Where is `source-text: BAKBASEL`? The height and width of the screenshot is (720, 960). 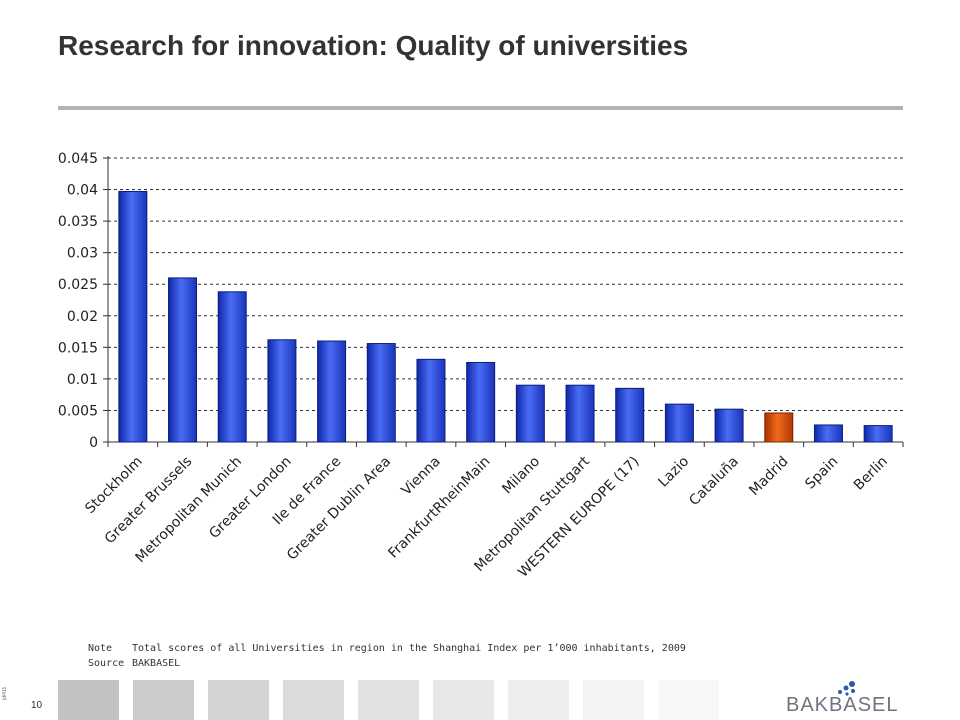 source-text: BAKBASEL is located at coordinates (156, 663).